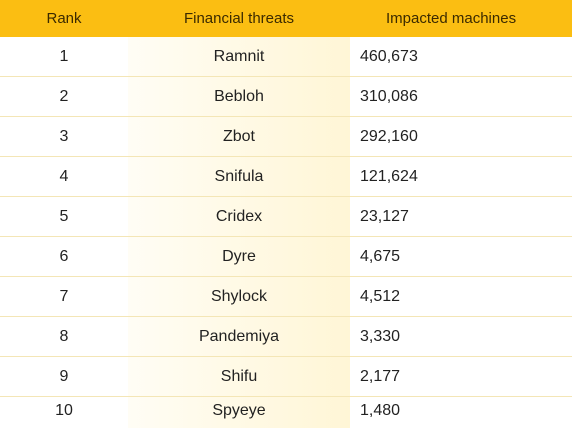  I want to click on machines-cell: 23,127, so click(384, 216).